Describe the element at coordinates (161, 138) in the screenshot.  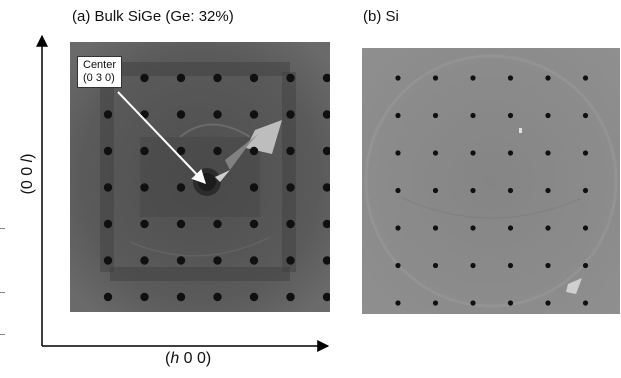
I see `center-pointer-arrow` at that location.